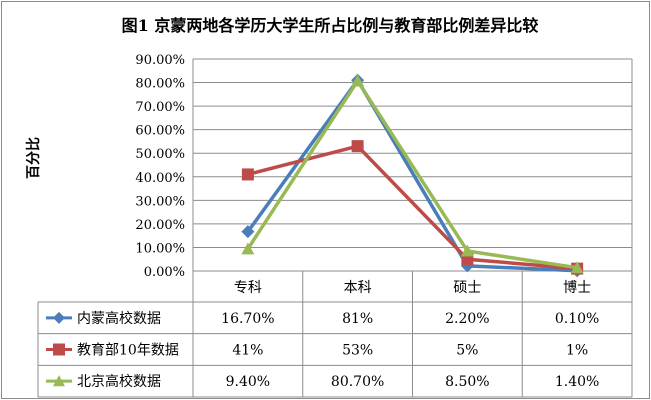 The width and height of the screenshot is (651, 400). What do you see at coordinates (248, 288) in the screenshot?
I see `x-category-label: 专科` at bounding box center [248, 288].